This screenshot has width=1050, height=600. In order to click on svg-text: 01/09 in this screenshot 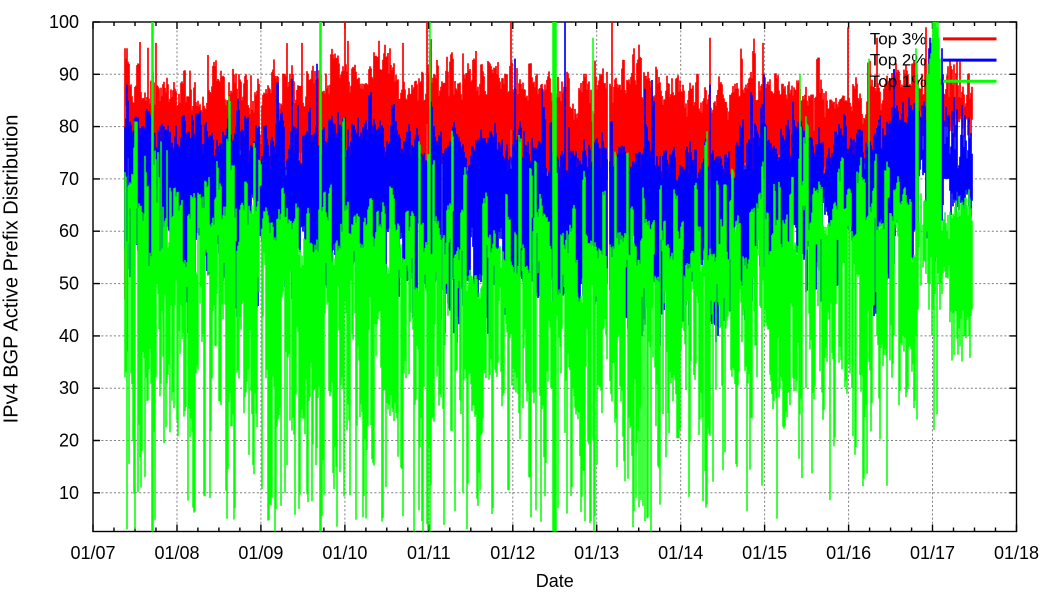, I will do `click(260, 553)`.